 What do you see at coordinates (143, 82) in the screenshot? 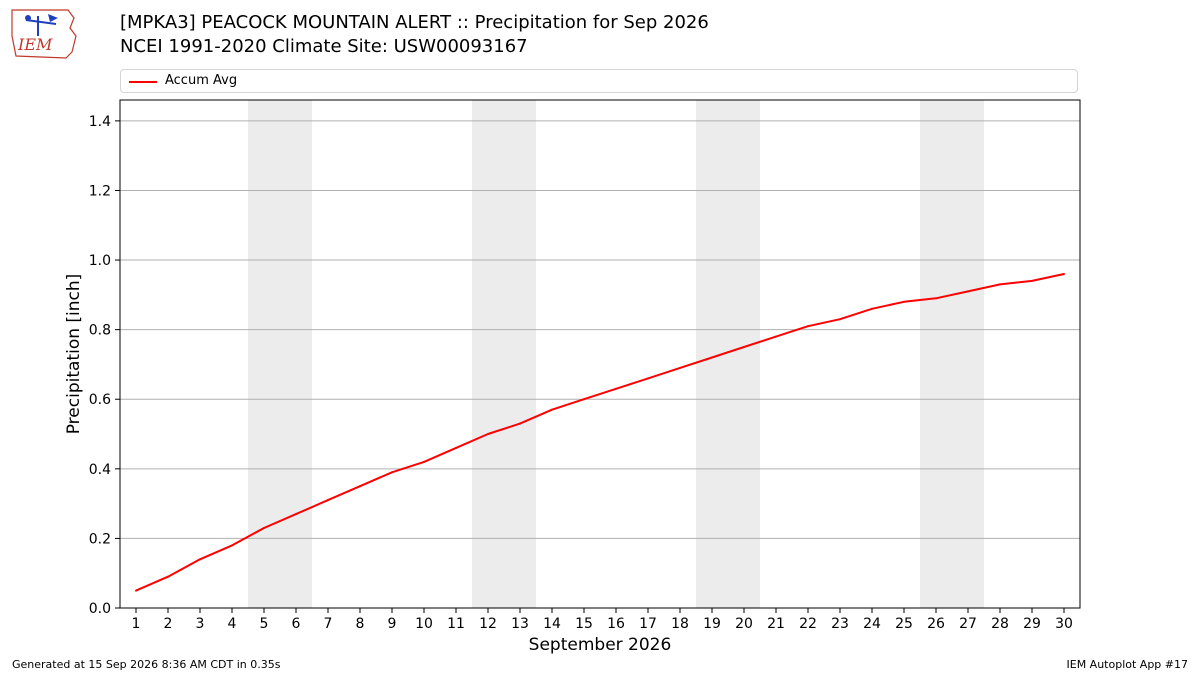
I see `legend-swatch-accum-avg` at bounding box center [143, 82].